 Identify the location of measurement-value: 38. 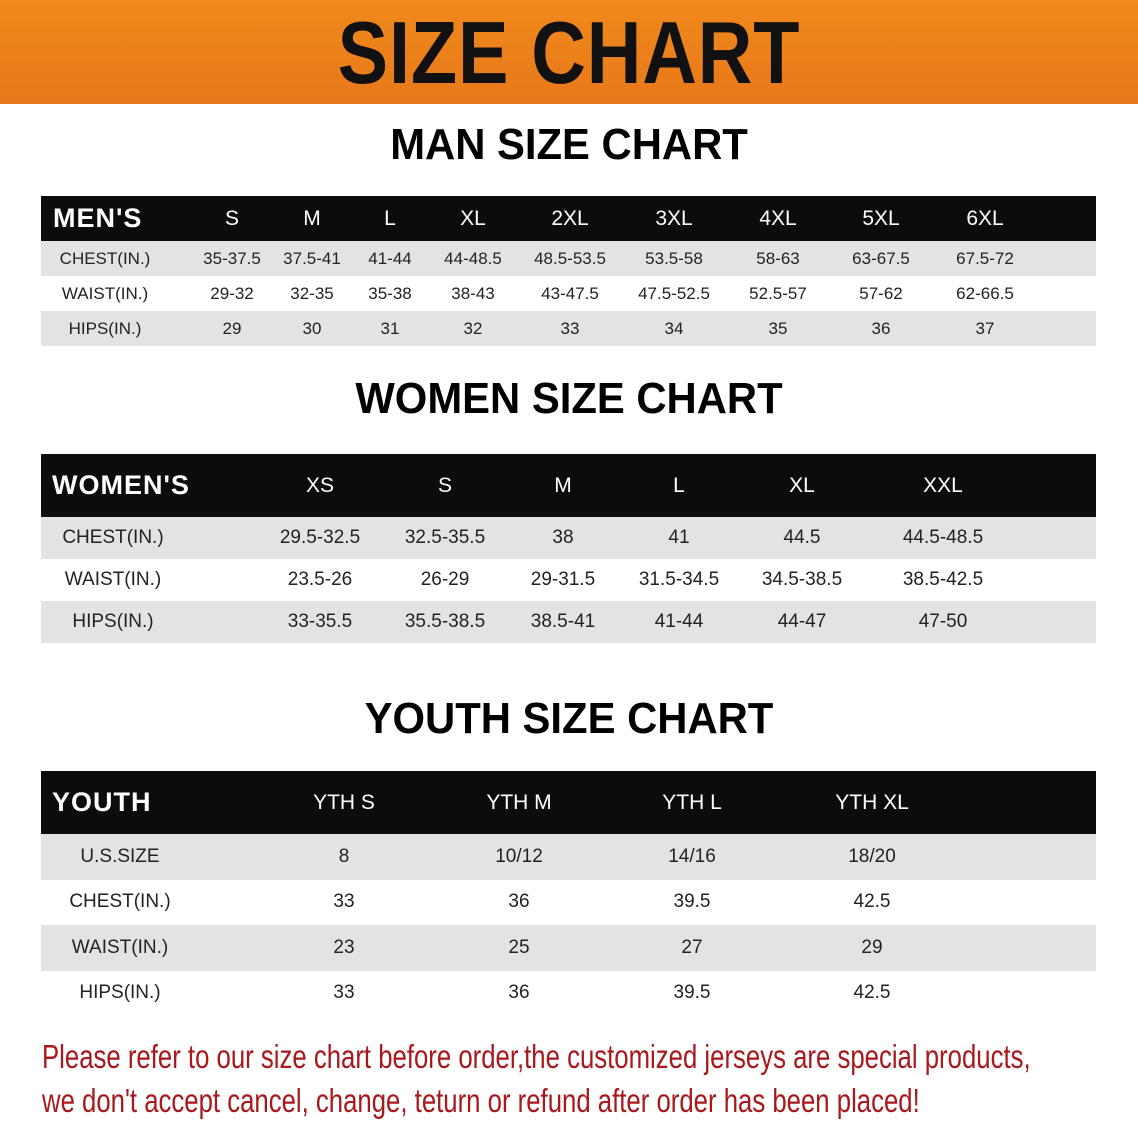
(563, 537).